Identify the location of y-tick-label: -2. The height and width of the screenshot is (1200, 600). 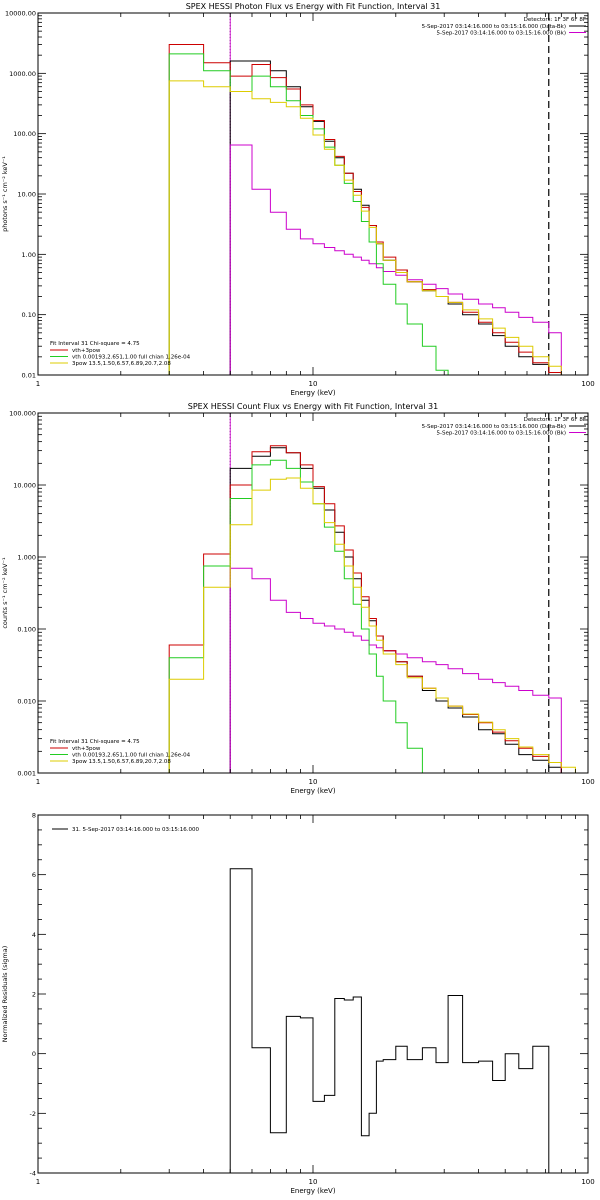
(33, 1114).